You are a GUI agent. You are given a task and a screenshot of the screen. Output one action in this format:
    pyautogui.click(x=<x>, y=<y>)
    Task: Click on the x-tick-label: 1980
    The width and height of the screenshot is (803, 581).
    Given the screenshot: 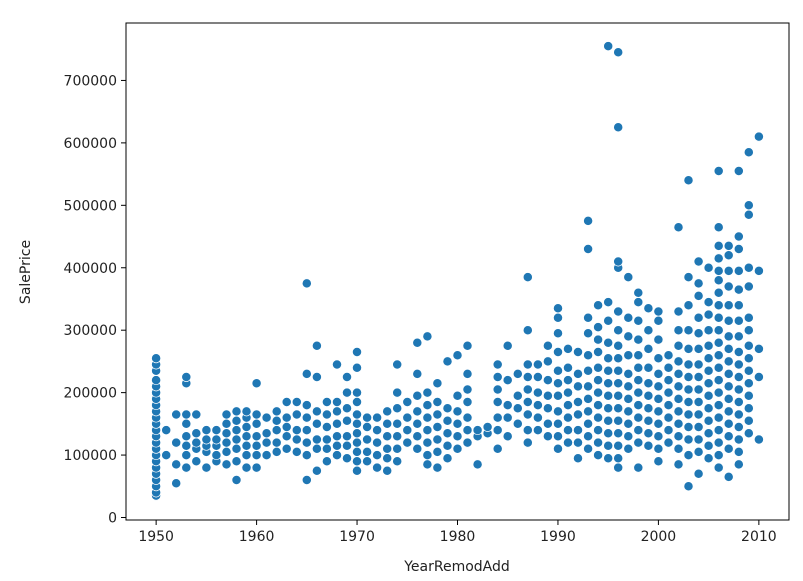 What is the action you would take?
    pyautogui.click(x=458, y=537)
    